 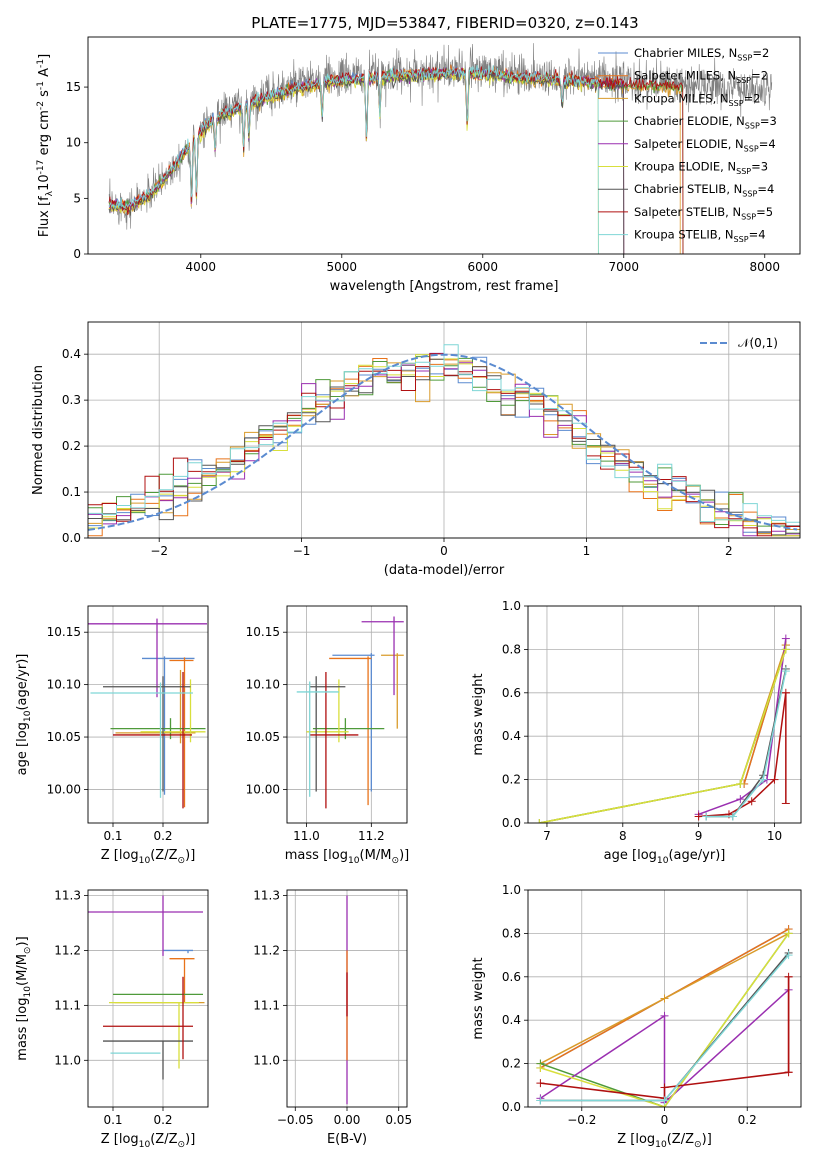 What do you see at coordinates (45, 145) in the screenshot?
I see `spectrum-ylabel: Flux [fλ​10-17​ erg cm-2​ s-1​ A-1​]` at bounding box center [45, 145].